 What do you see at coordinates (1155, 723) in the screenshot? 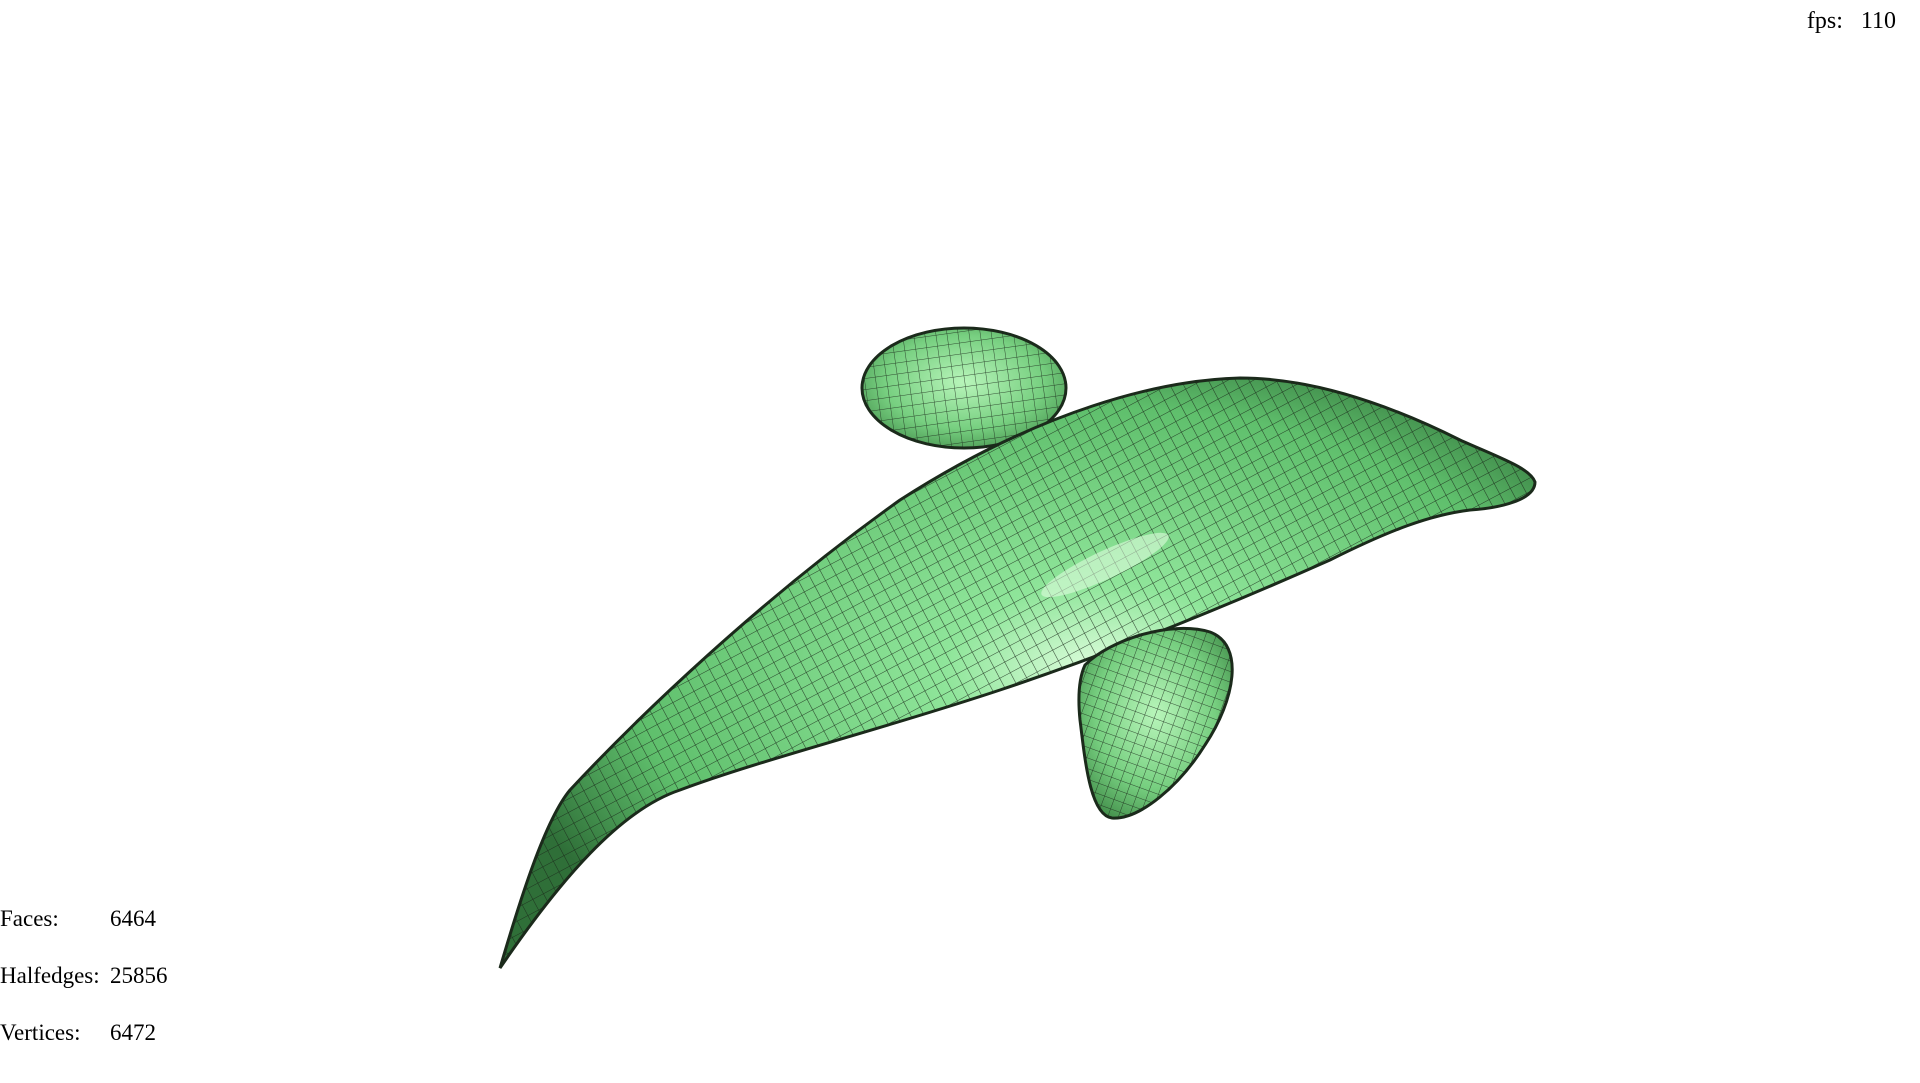
I see `pectoral-fin` at bounding box center [1155, 723].